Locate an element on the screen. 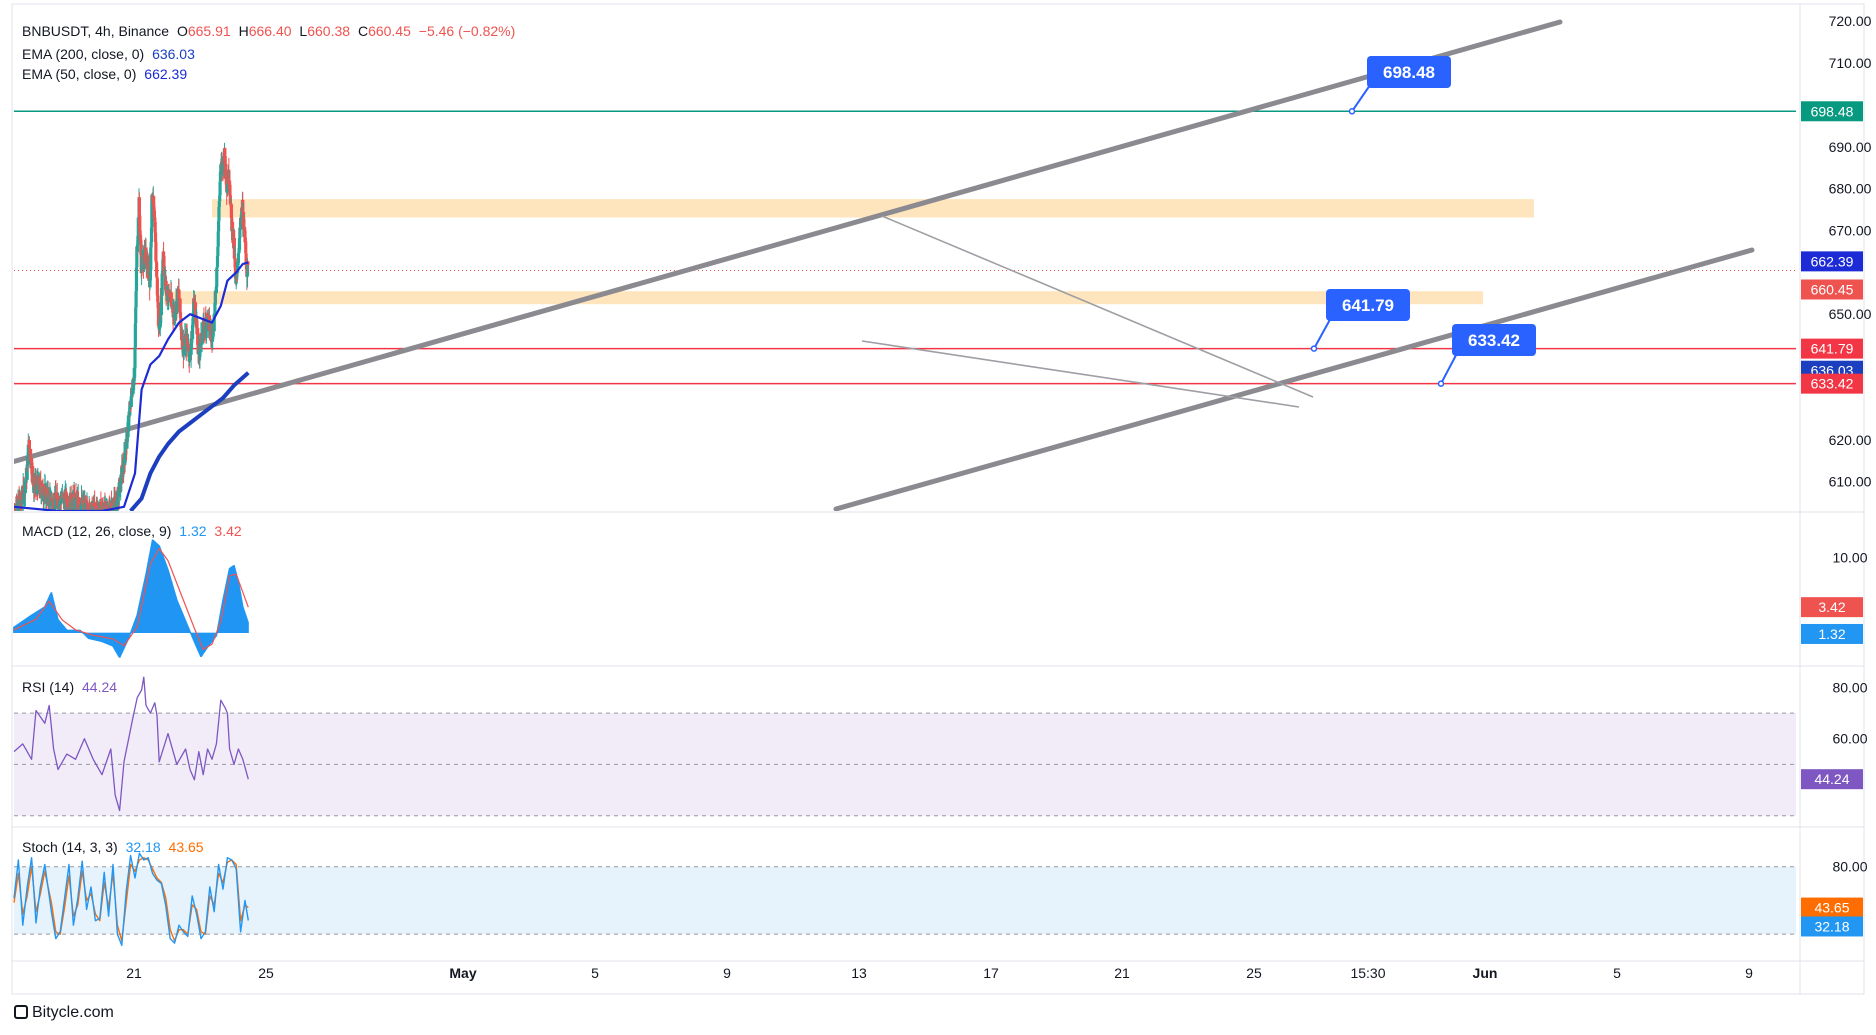 This screenshot has width=1876, height=1035. price-axis-tick: 720.00 is located at coordinates (1850, 21).